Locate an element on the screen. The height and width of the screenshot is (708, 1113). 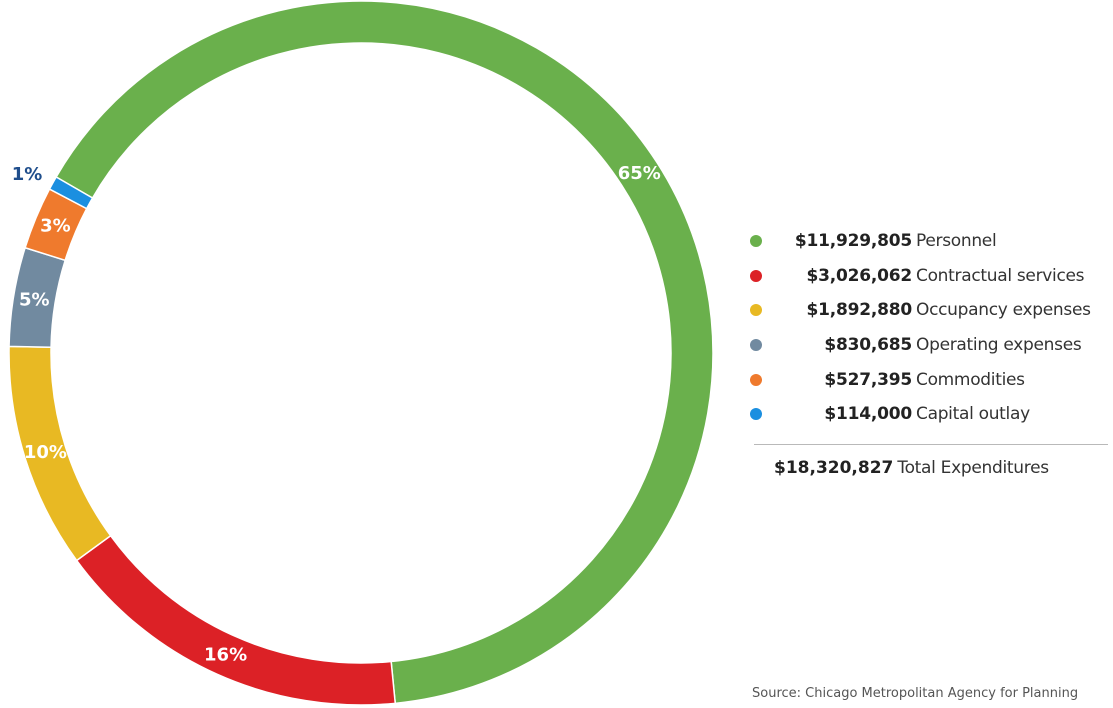
legend-item: $114,000 Capital outlay is located at coordinates (930, 414).